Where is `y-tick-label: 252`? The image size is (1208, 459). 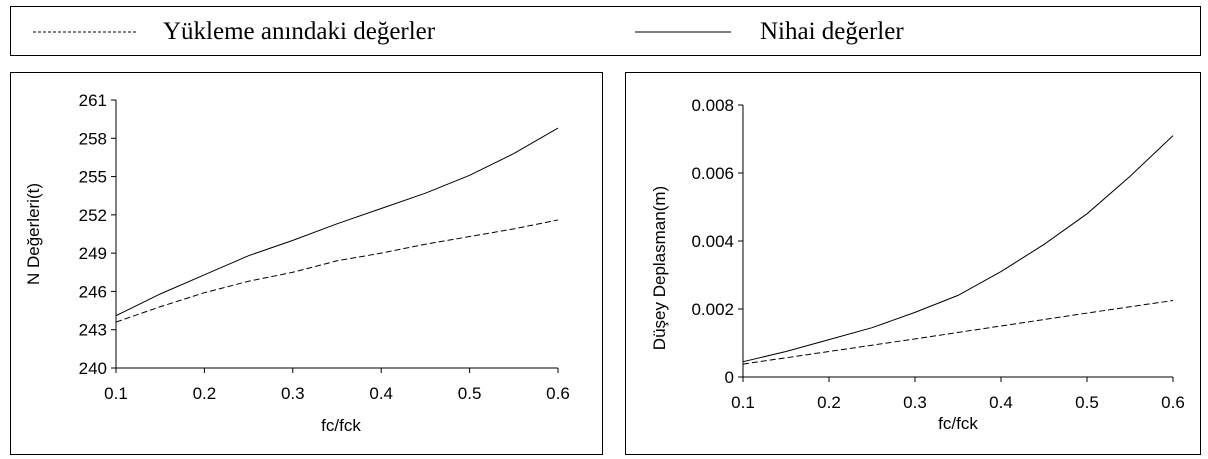 y-tick-label: 252 is located at coordinates (93, 215).